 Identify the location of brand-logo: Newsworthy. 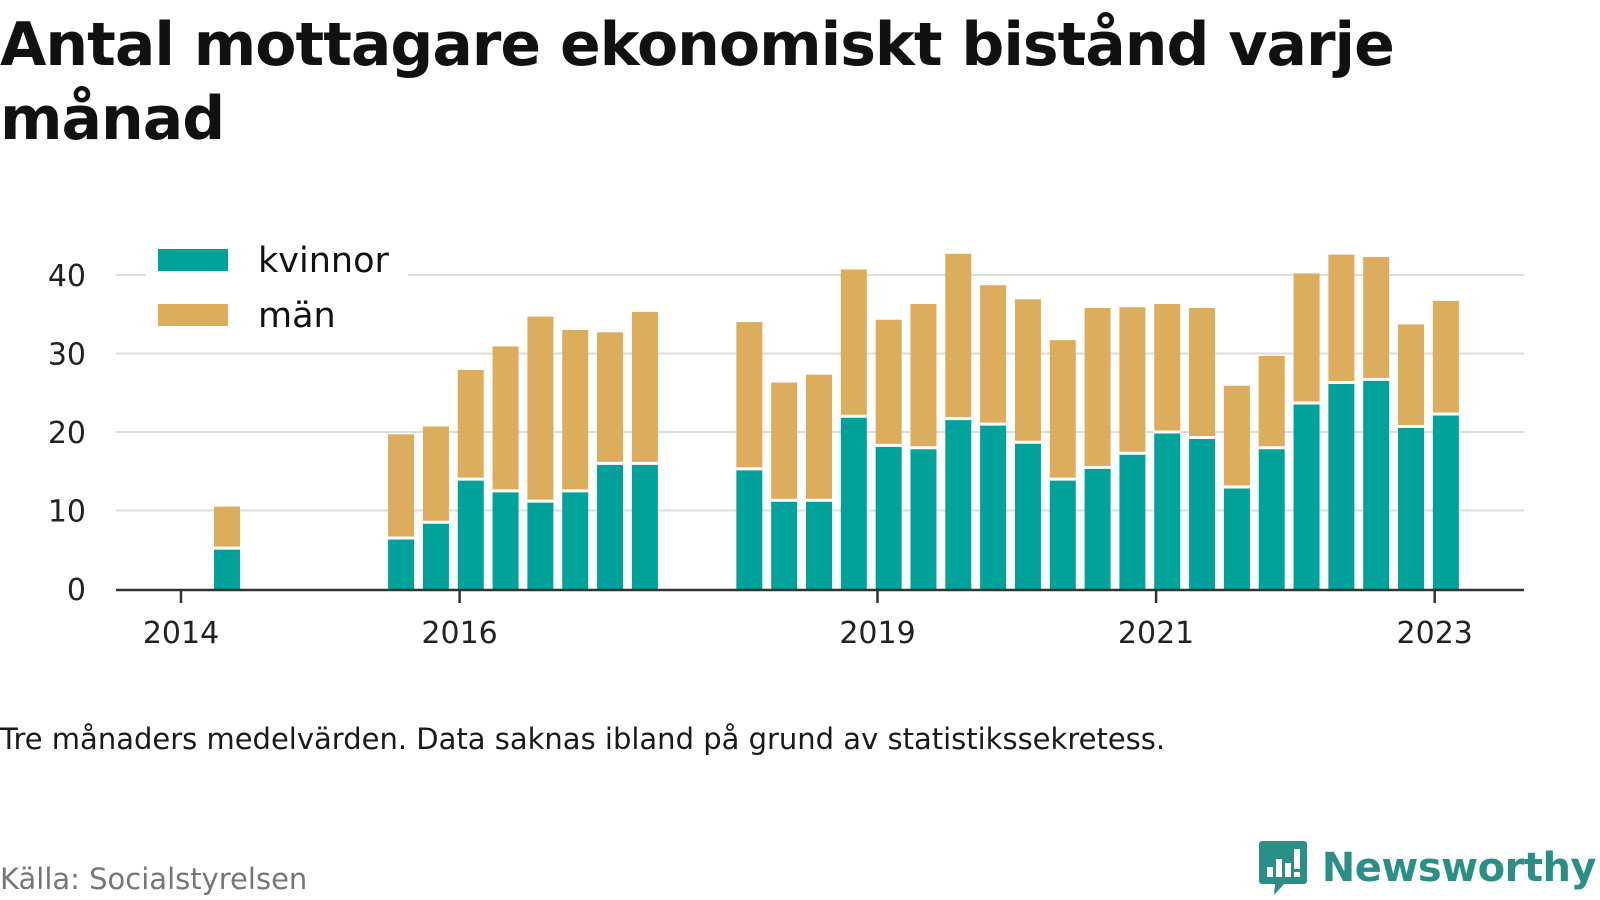
(1427, 868).